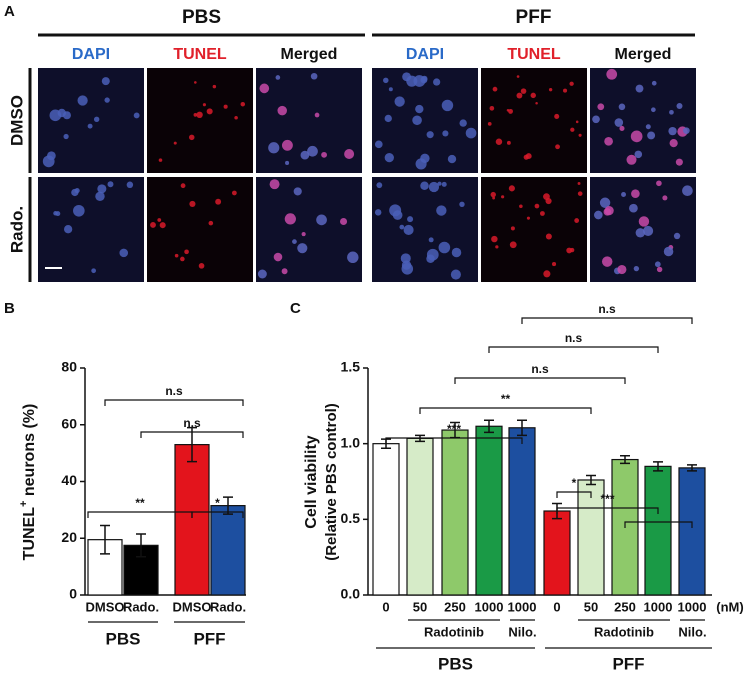 The image size is (750, 676). Describe the element at coordinates (16, 120) in the screenshot. I see `row-label: DMSO` at that location.